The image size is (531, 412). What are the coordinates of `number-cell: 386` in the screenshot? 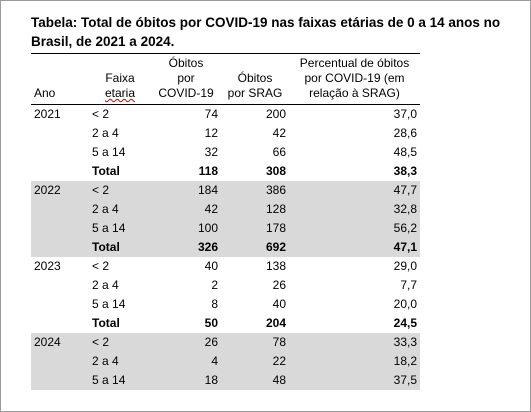 It's located at (255, 190).